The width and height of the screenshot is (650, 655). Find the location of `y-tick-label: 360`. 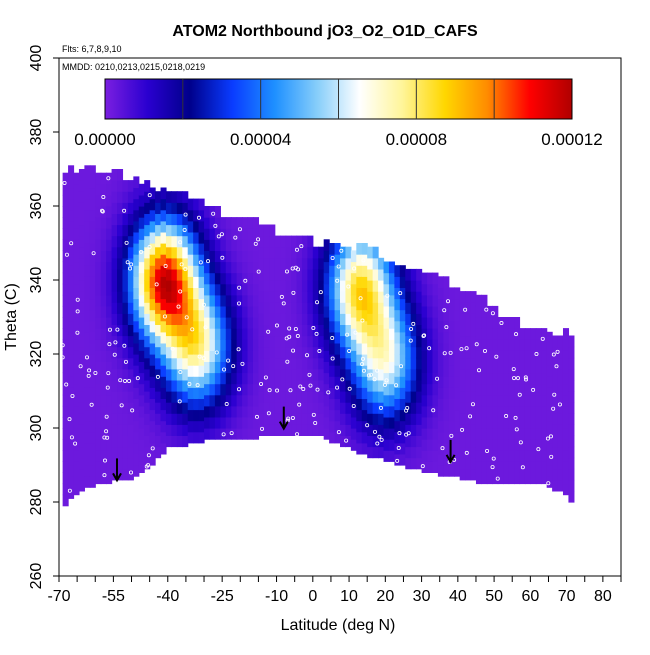

y-tick-label: 360 is located at coordinates (36, 206).